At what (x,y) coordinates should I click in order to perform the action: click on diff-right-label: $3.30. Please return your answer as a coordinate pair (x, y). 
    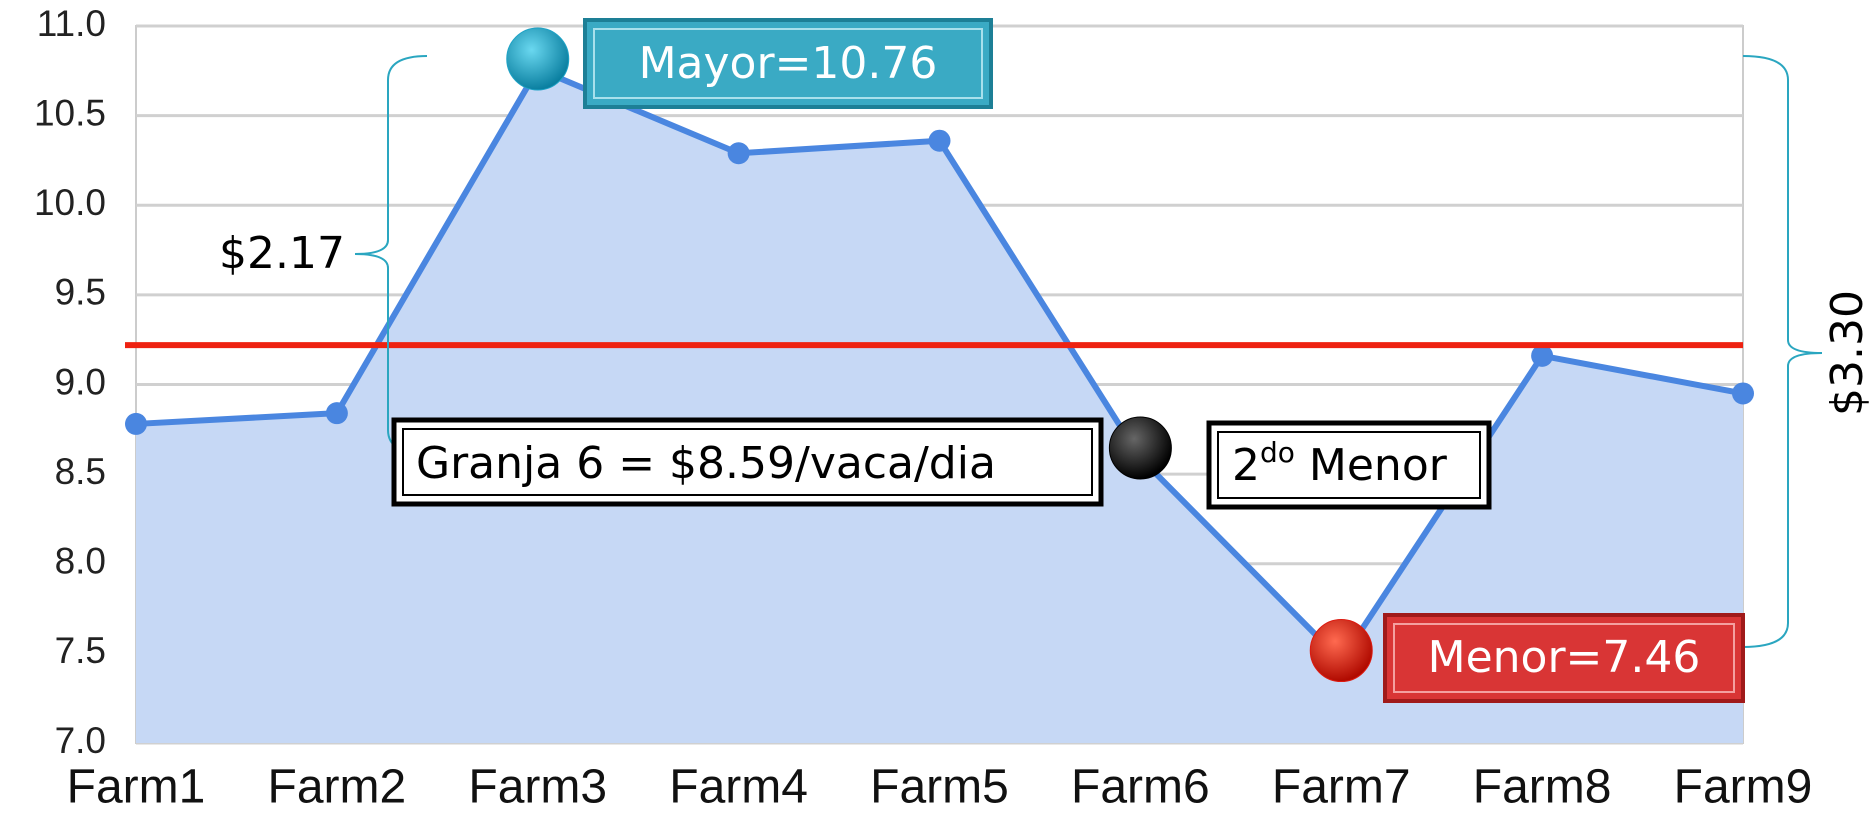
    Looking at the image, I should click on (1847, 353).